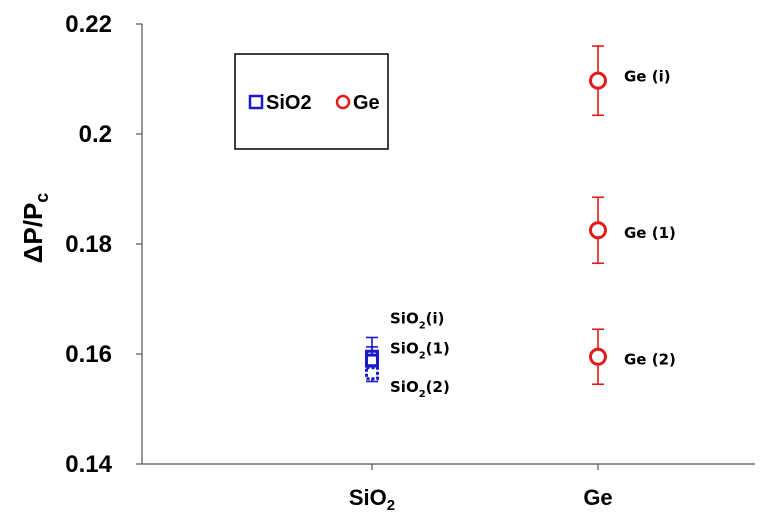 Image resolution: width=761 pixels, height=514 pixels. I want to click on y-tick-label: 0.2, so click(95, 134).